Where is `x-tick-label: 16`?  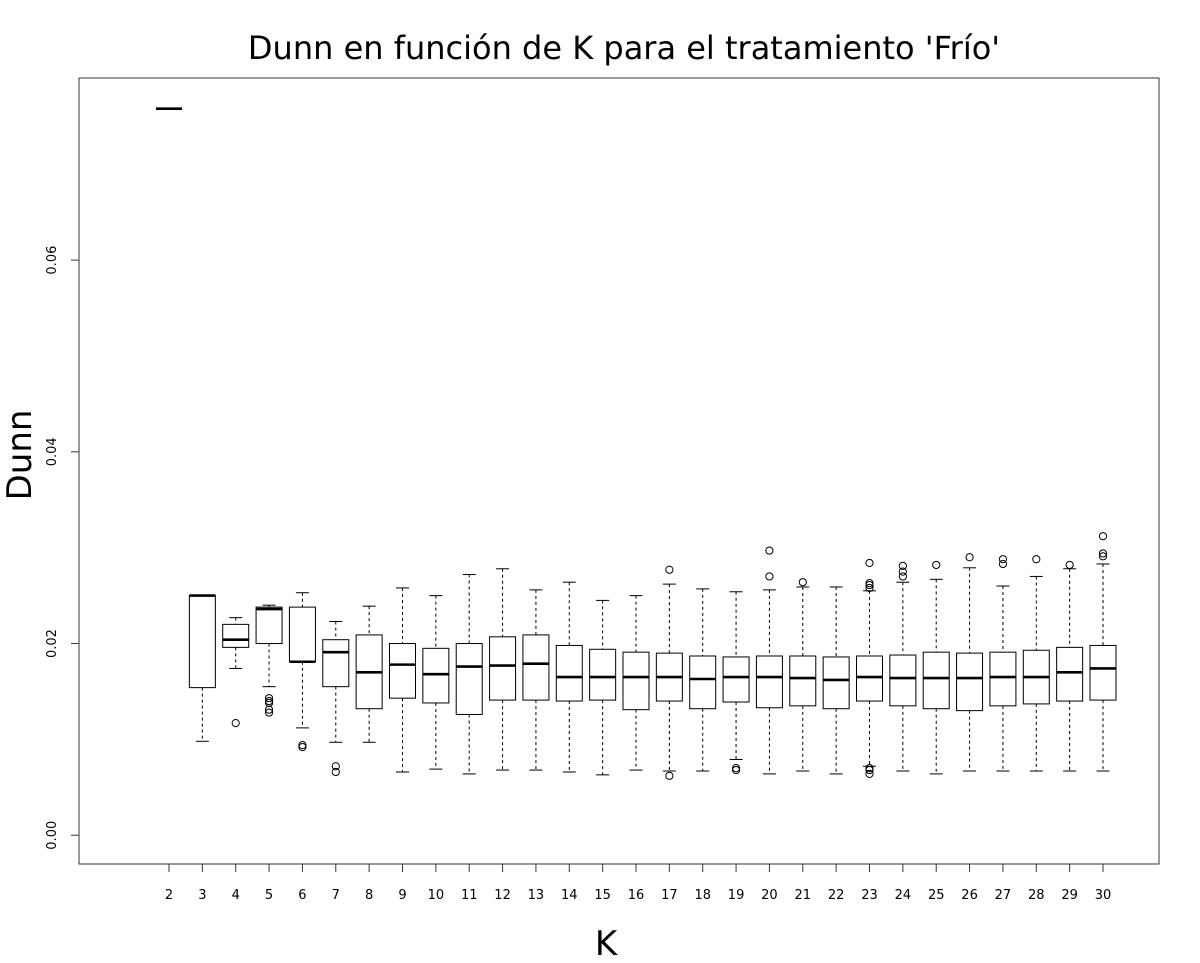 x-tick-label: 16 is located at coordinates (636, 895).